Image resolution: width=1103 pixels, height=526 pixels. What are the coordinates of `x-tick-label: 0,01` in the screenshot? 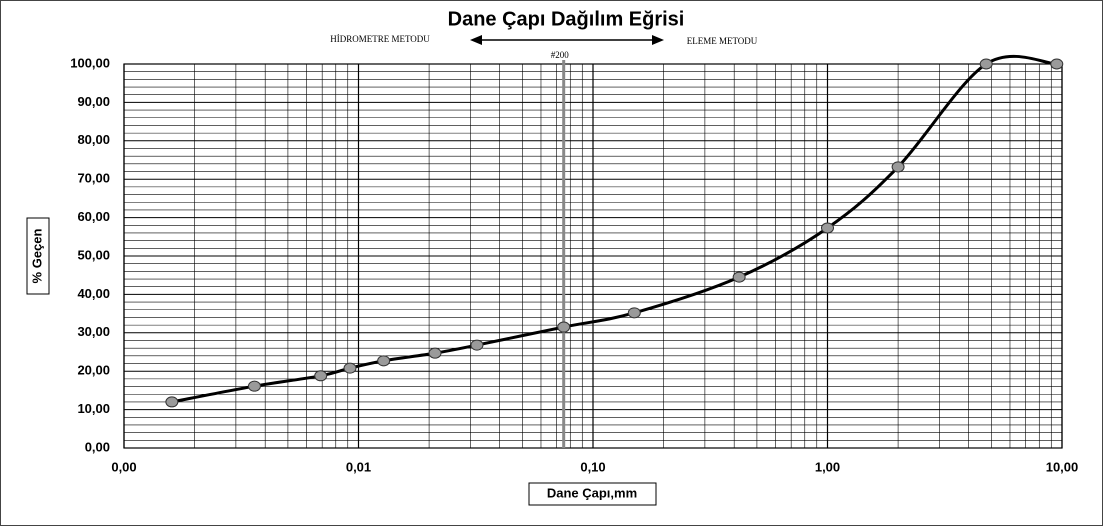 It's located at (358, 466).